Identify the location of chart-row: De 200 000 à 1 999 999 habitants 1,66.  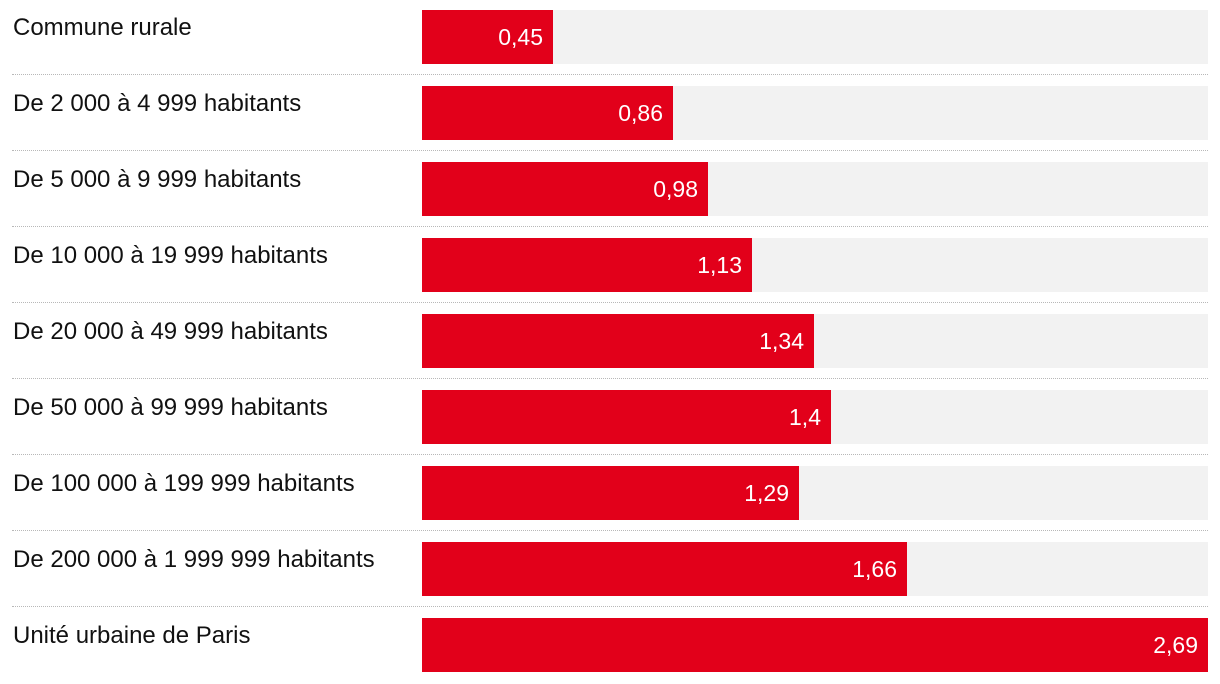
(610, 570).